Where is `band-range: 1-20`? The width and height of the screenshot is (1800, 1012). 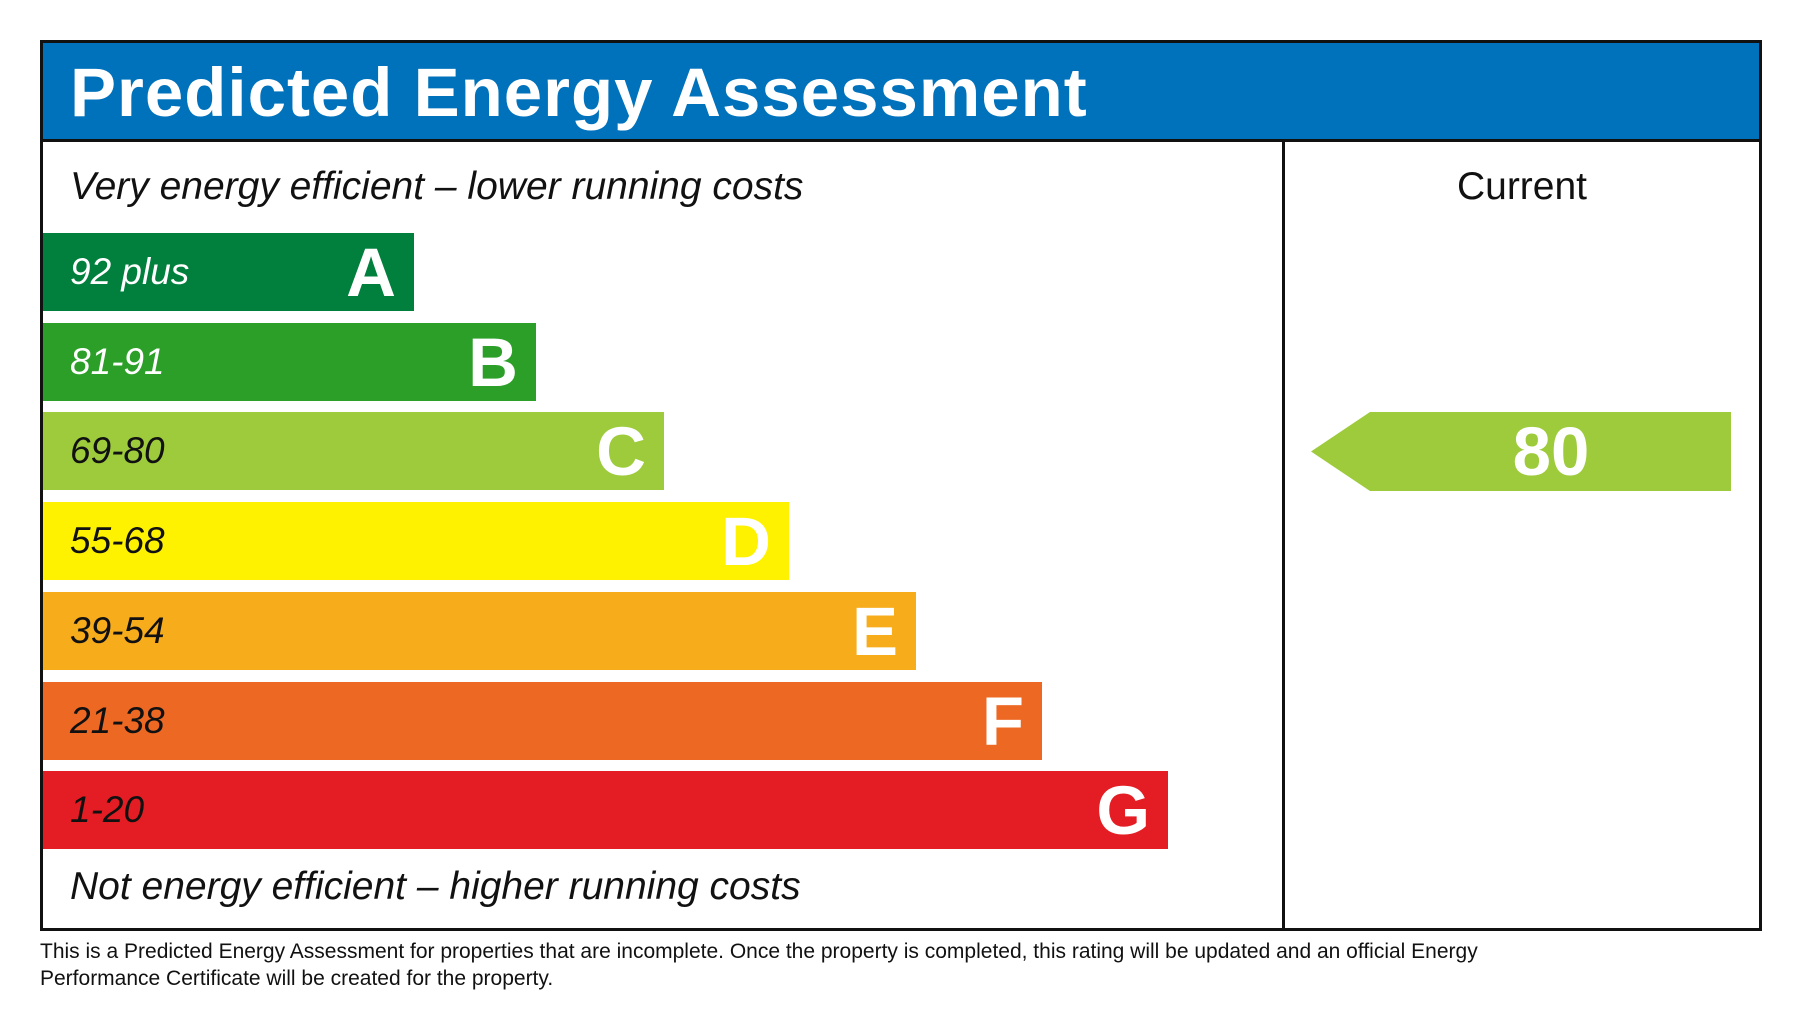
band-range: 1-20 is located at coordinates (107, 810).